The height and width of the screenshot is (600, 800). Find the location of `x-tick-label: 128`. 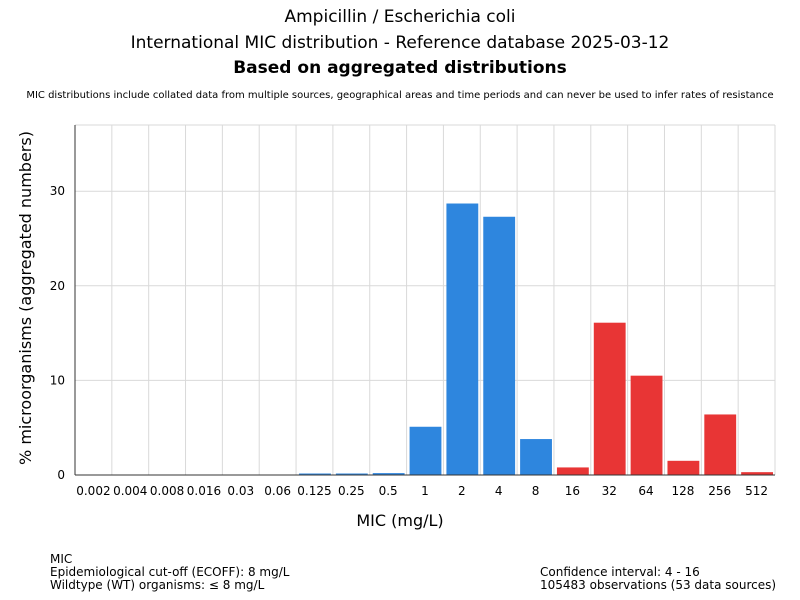

x-tick-label: 128 is located at coordinates (682, 491).